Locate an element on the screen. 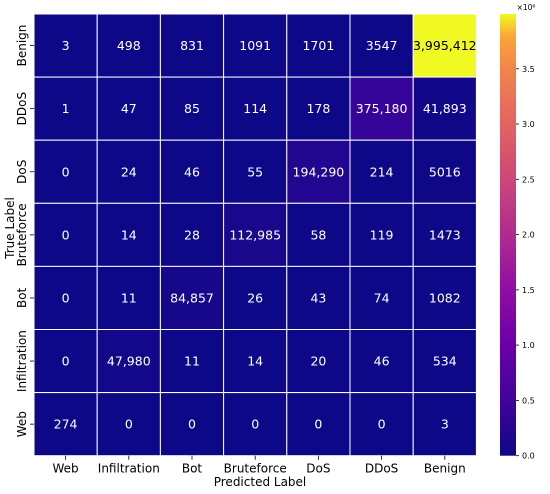 This screenshot has height=494, width=550. colorbar-tick-label: 3.5 is located at coordinates (528, 69).